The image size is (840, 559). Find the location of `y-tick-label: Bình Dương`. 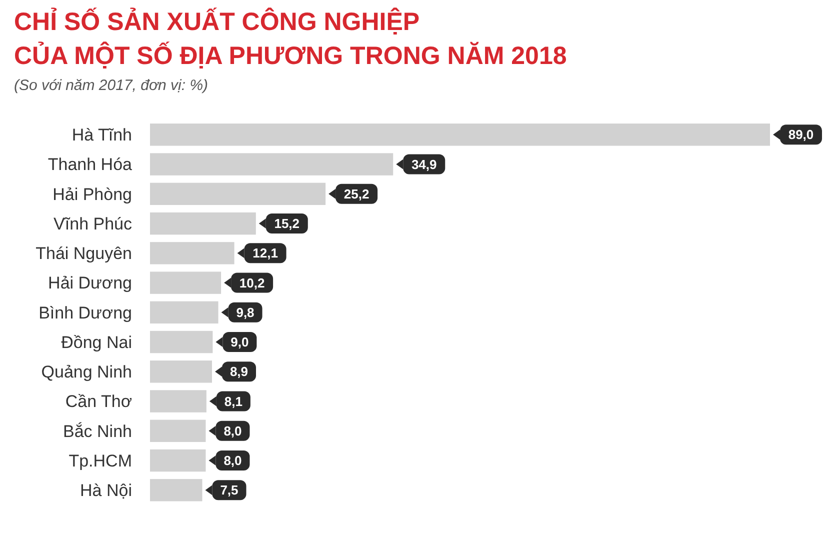

y-tick-label: Bình Dương is located at coordinates (85, 312).